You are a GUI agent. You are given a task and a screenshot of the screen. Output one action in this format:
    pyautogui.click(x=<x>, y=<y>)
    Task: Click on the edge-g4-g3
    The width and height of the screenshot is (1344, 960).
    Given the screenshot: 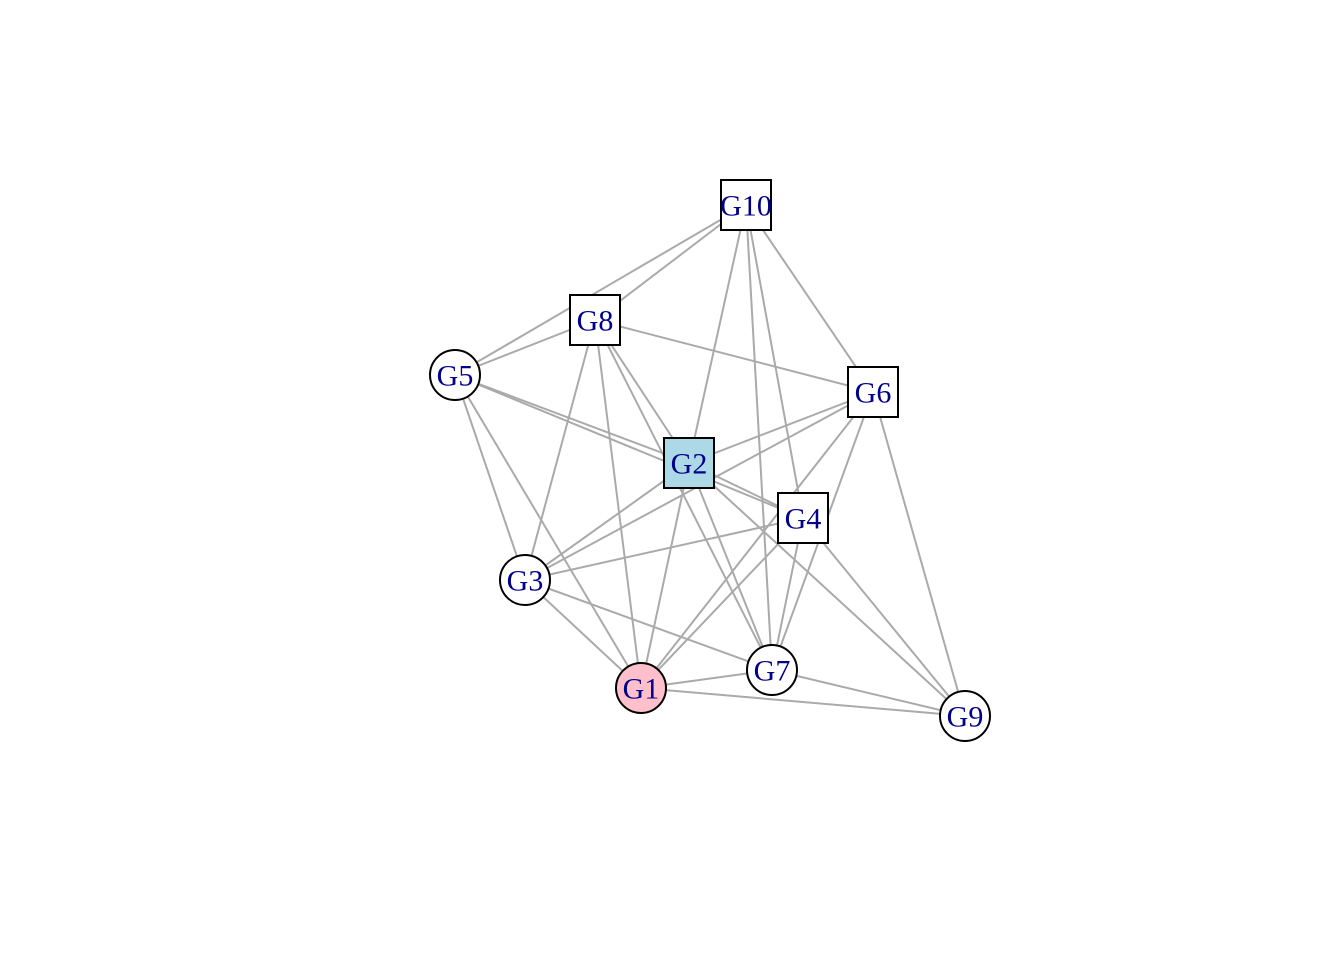 What is the action you would take?
    pyautogui.click(x=664, y=549)
    